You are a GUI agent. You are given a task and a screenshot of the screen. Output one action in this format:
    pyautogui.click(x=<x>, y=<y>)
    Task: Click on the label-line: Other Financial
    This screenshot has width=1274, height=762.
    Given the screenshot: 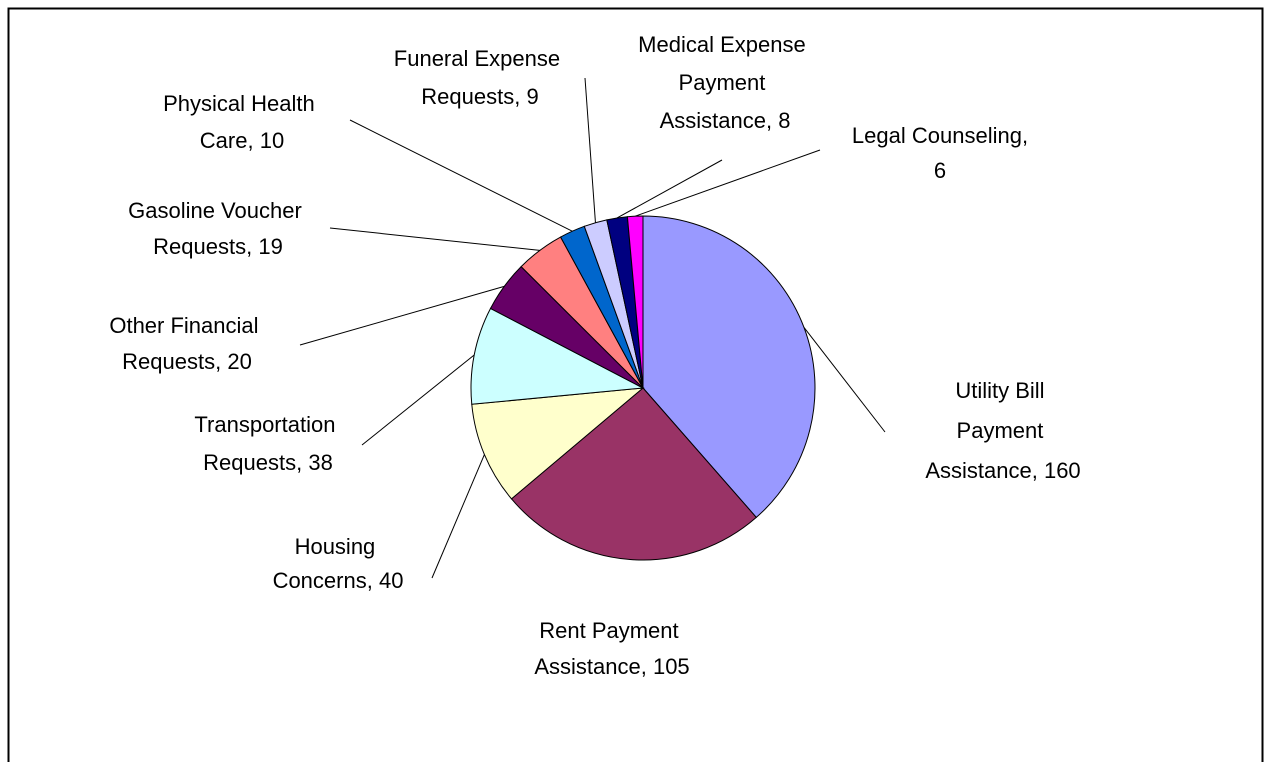 What is the action you would take?
    pyautogui.click(x=186, y=325)
    